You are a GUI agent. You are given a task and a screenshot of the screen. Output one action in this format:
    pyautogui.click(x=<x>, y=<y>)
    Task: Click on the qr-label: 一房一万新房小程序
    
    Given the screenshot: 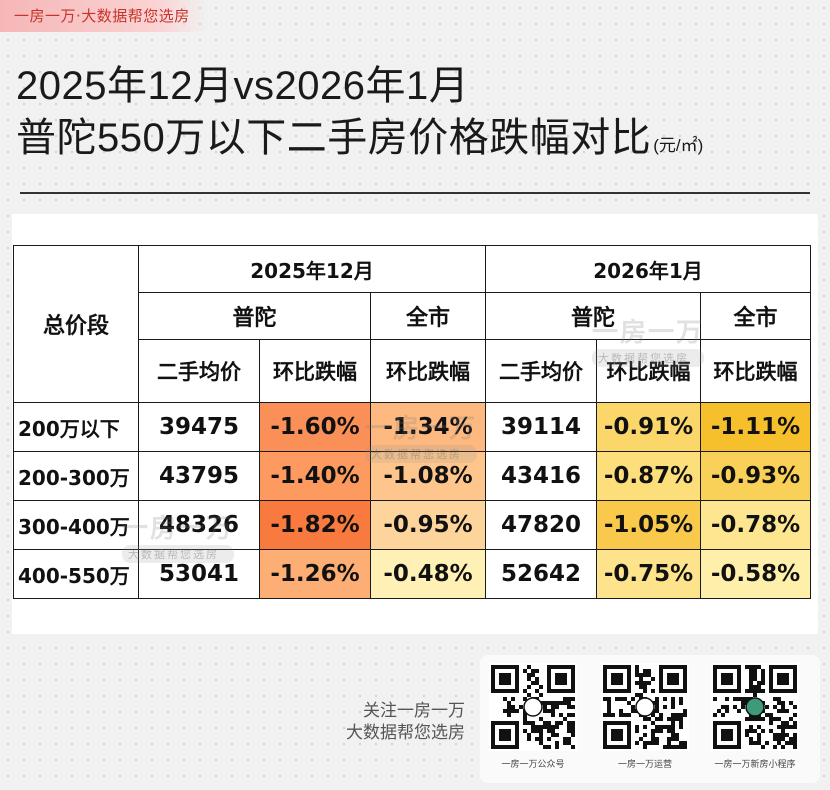 What is the action you would take?
    pyautogui.click(x=755, y=765)
    